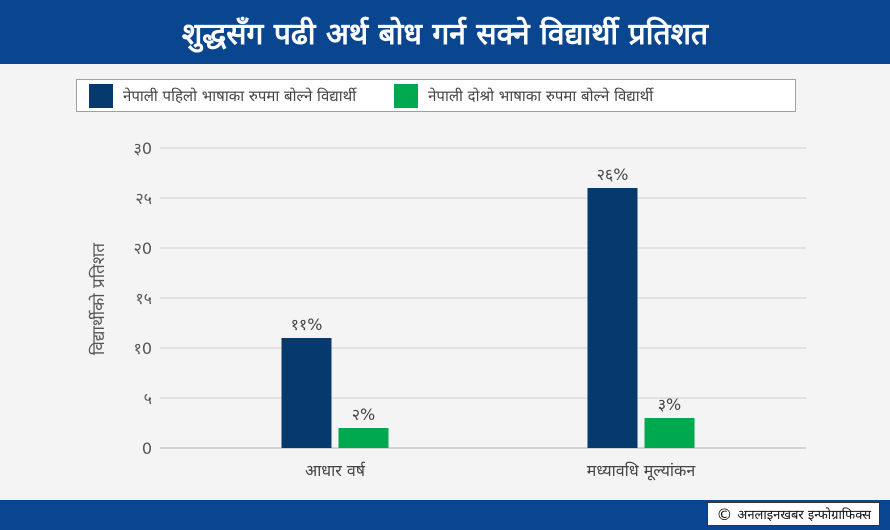 This screenshot has height=530, width=890. What do you see at coordinates (307, 324) in the screenshot?
I see `data-label-series1-cat1: ११%` at bounding box center [307, 324].